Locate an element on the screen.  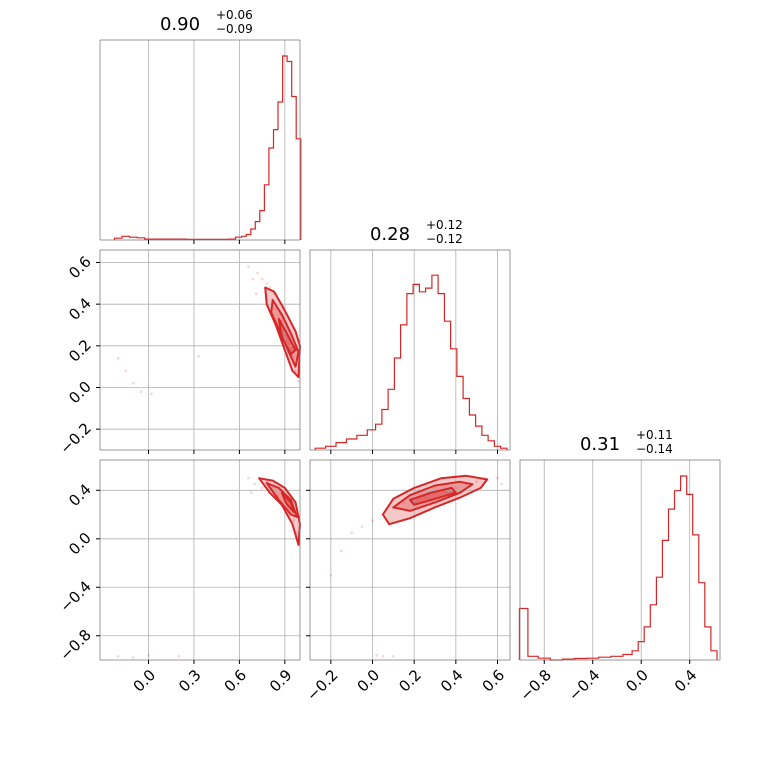
parameter-title: 0.28 +0.12−0.12 is located at coordinates (416, 232).